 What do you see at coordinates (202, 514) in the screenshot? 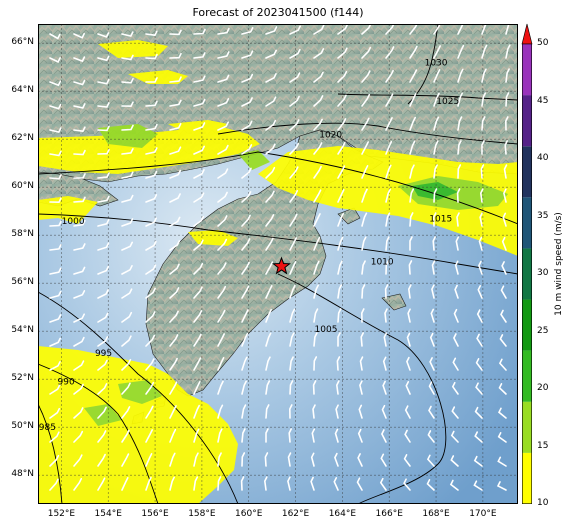
I see `lon-tick-label: 158°E` at bounding box center [202, 514].